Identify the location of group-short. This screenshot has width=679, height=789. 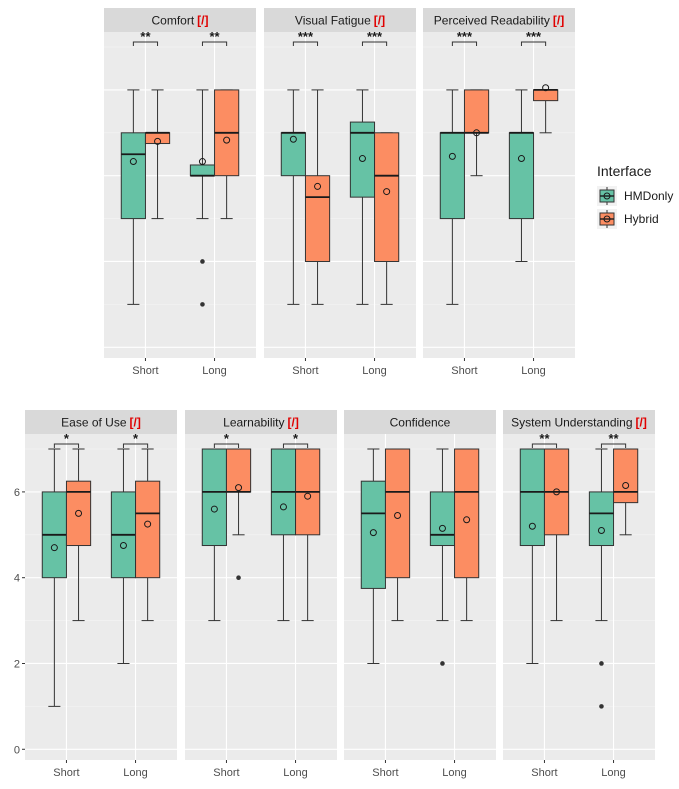
(385, 556).